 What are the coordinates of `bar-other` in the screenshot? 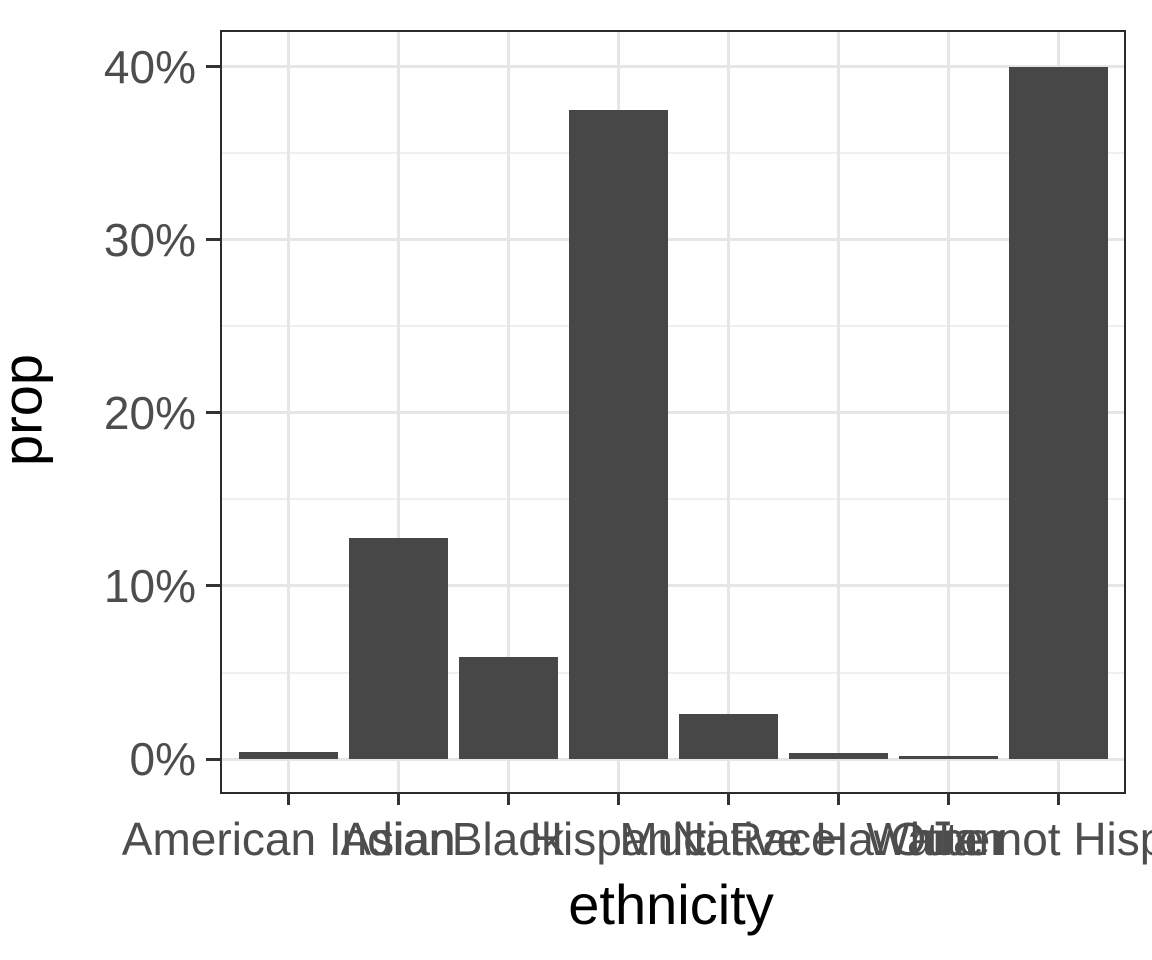 It's located at (948, 757).